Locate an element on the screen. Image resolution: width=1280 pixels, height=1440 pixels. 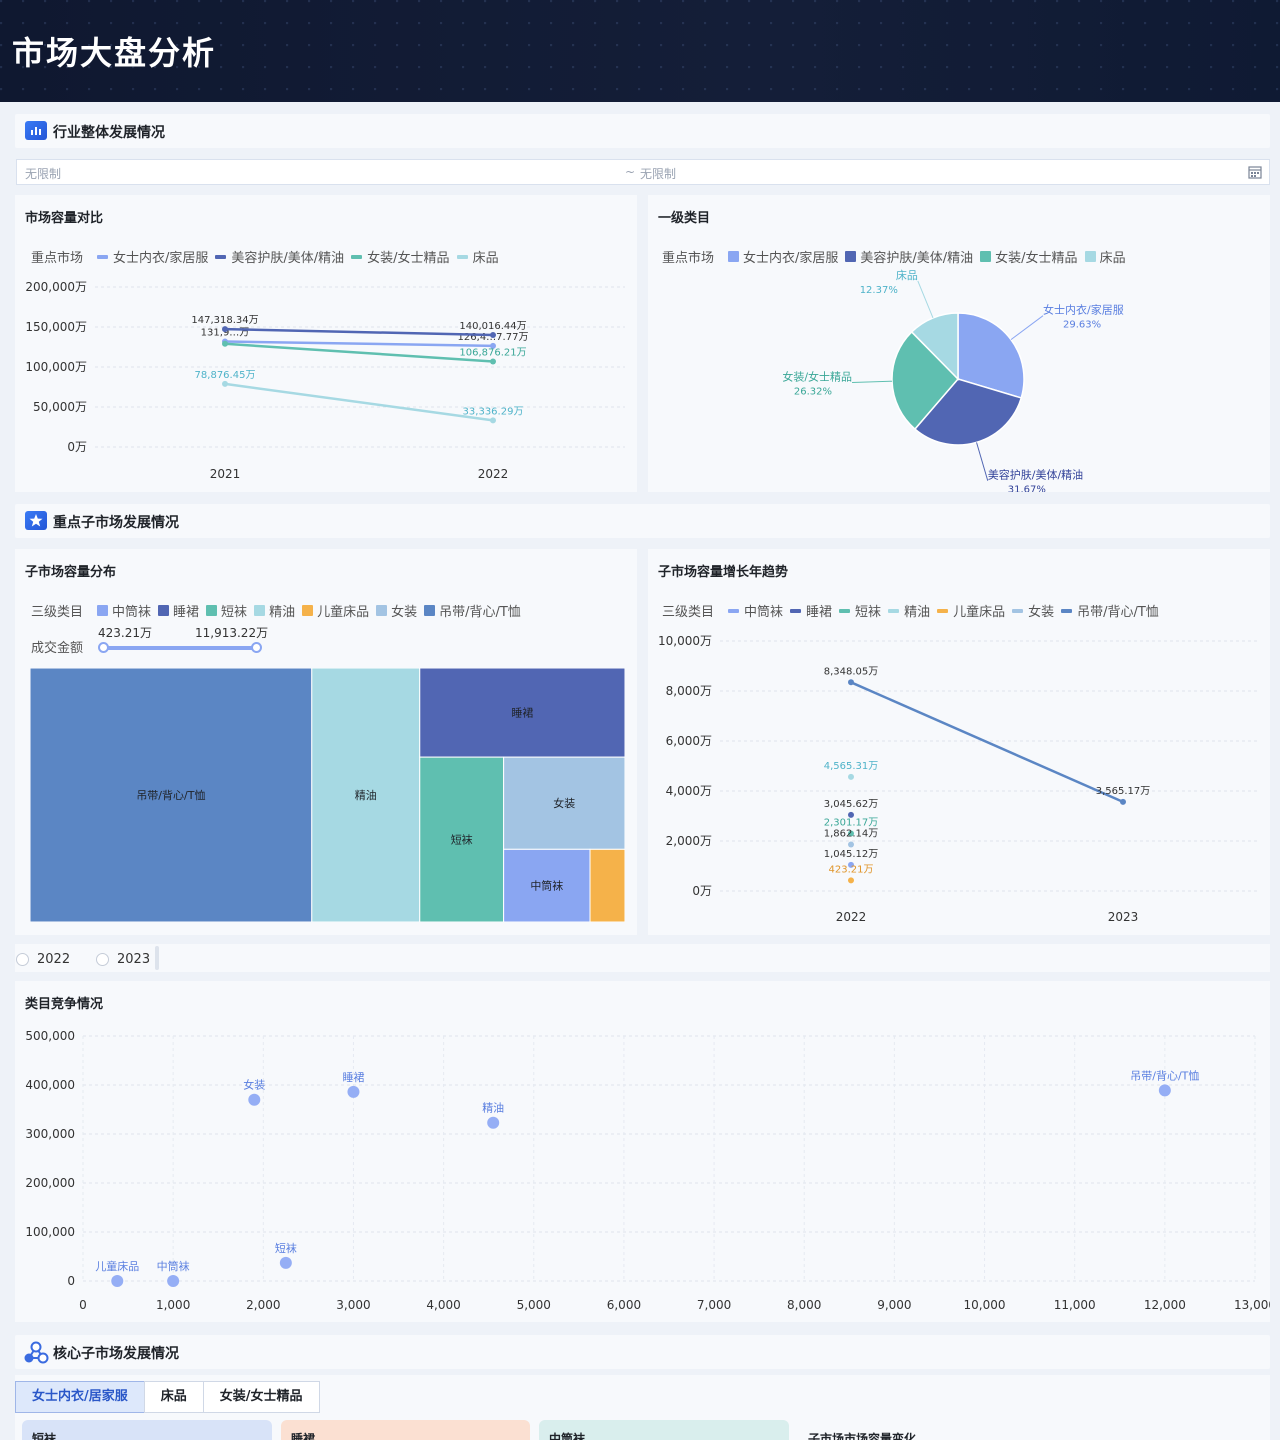
series-line is located at coordinates (359, 332).